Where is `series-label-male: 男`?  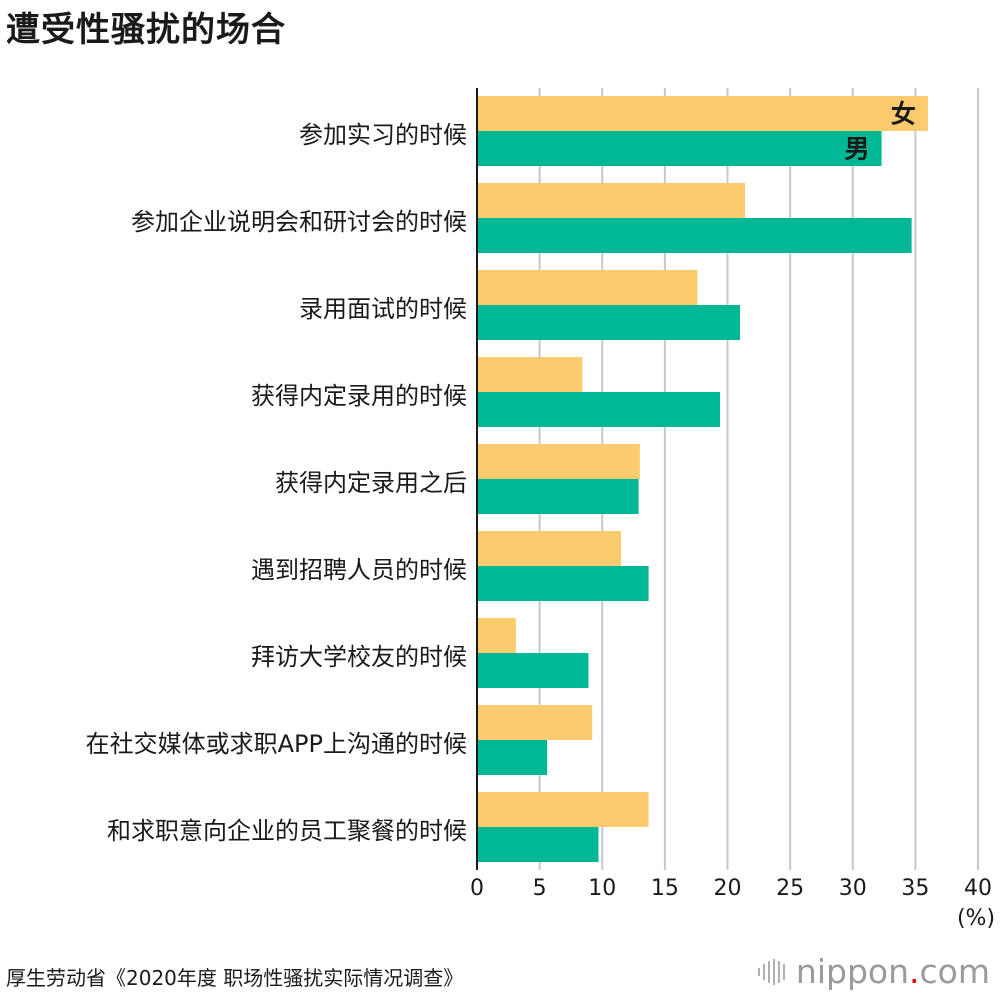
series-label-male: 男 is located at coordinates (857, 149).